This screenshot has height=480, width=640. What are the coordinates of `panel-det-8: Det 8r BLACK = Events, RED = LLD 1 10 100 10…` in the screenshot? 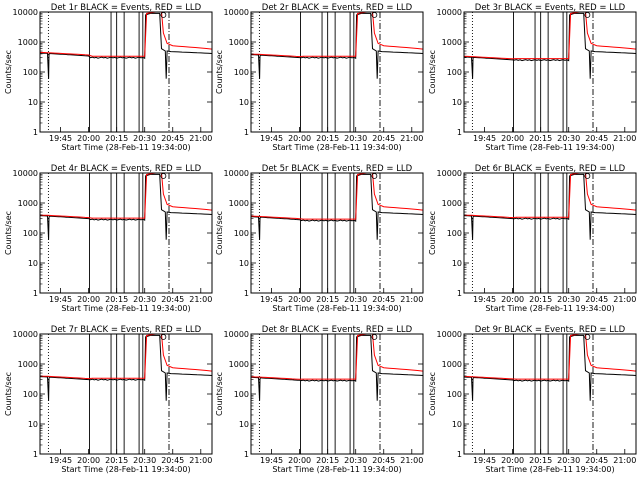 It's located at (319, 399).